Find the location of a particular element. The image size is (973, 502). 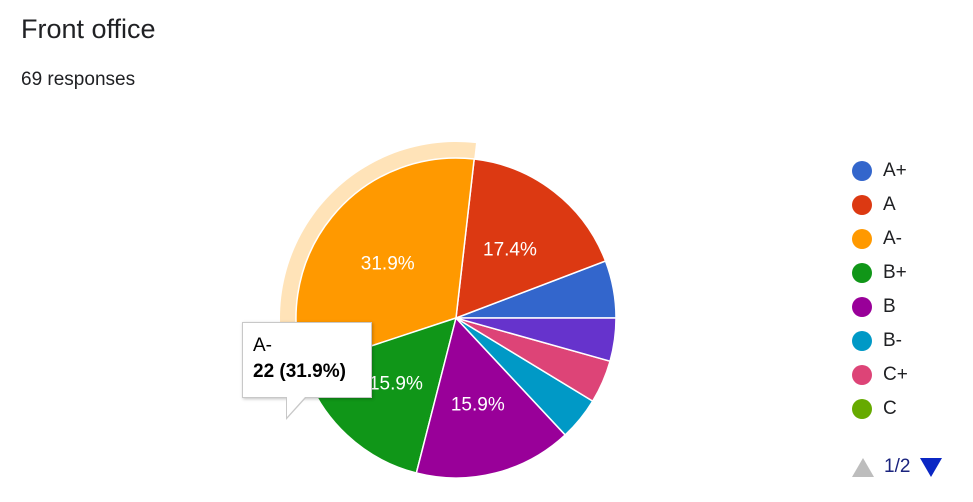

legend-label: B is located at coordinates (889, 306).